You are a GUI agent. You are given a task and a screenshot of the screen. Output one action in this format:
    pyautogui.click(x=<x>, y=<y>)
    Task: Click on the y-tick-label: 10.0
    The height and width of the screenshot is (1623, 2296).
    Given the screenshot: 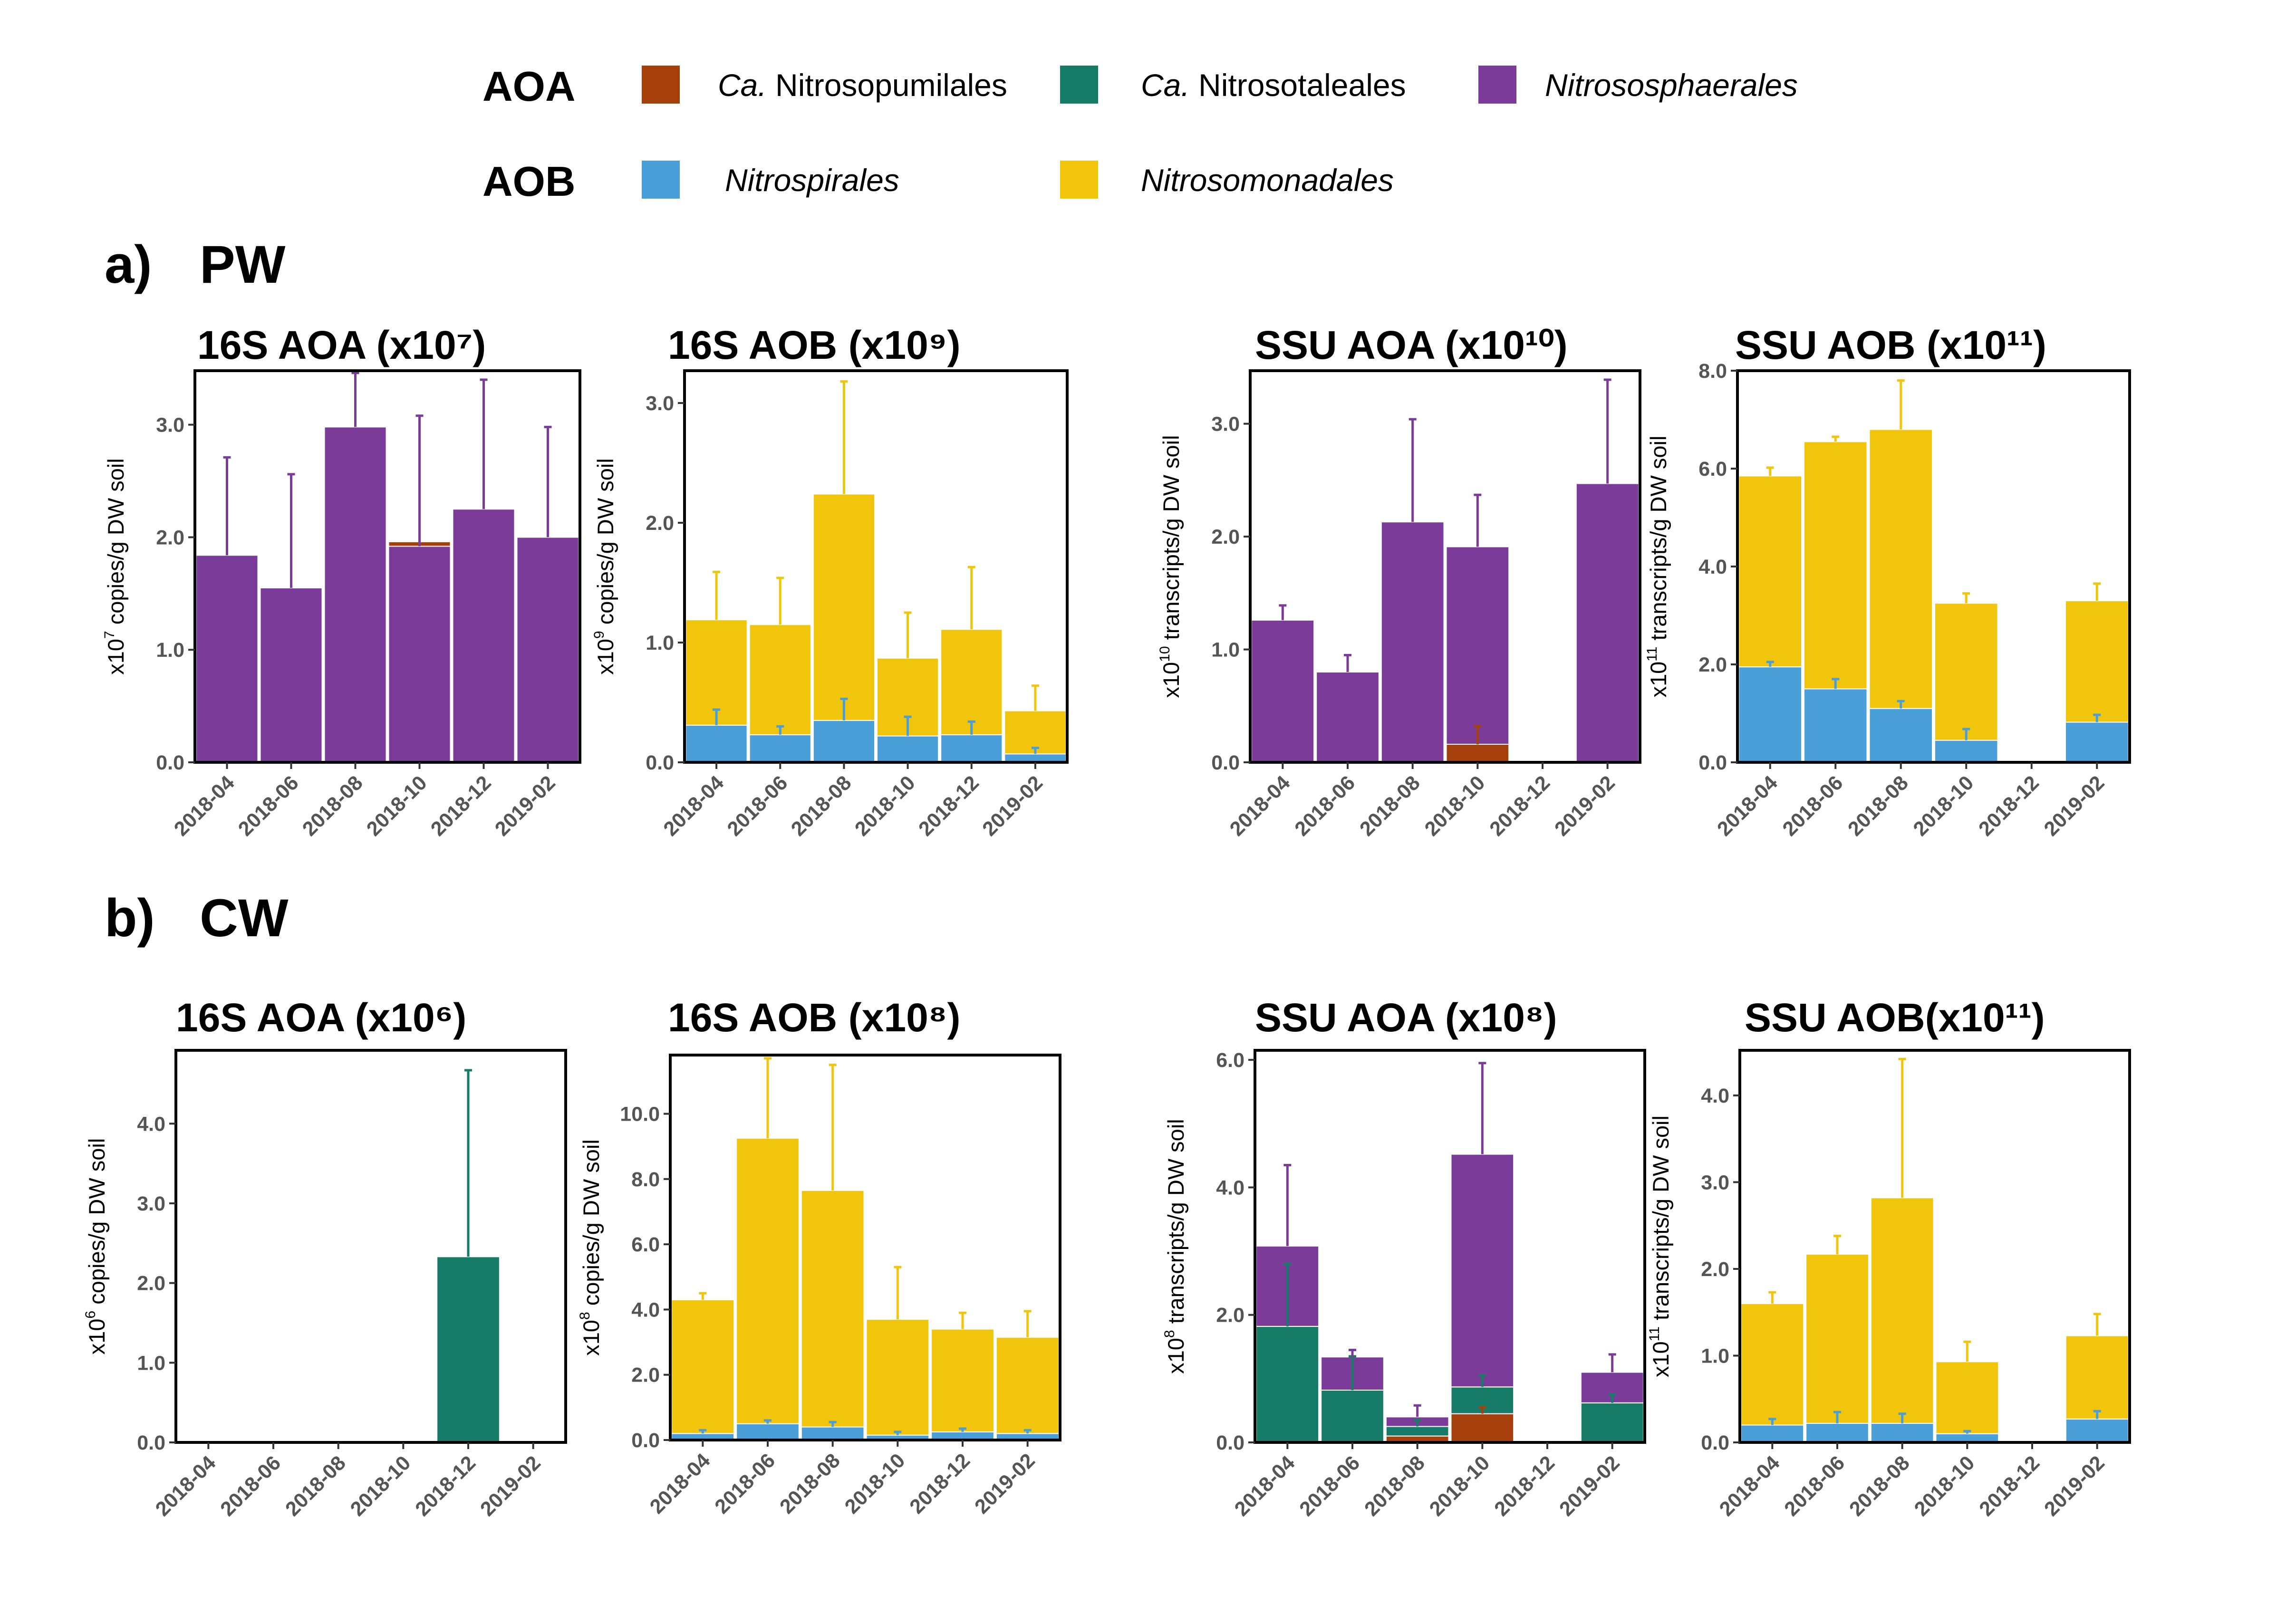 What is the action you would take?
    pyautogui.click(x=640, y=1114)
    